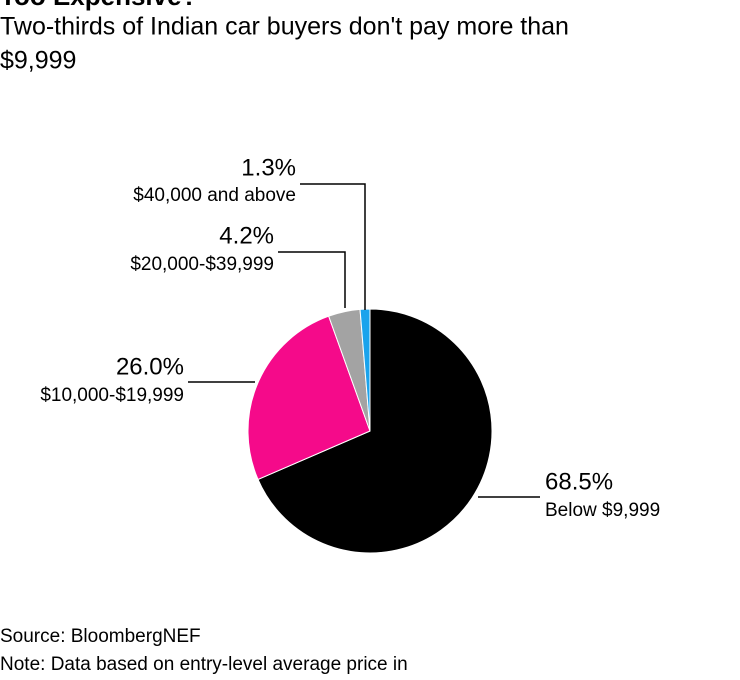  What do you see at coordinates (602, 510) in the screenshot?
I see `slice-label: Below $9,999` at bounding box center [602, 510].